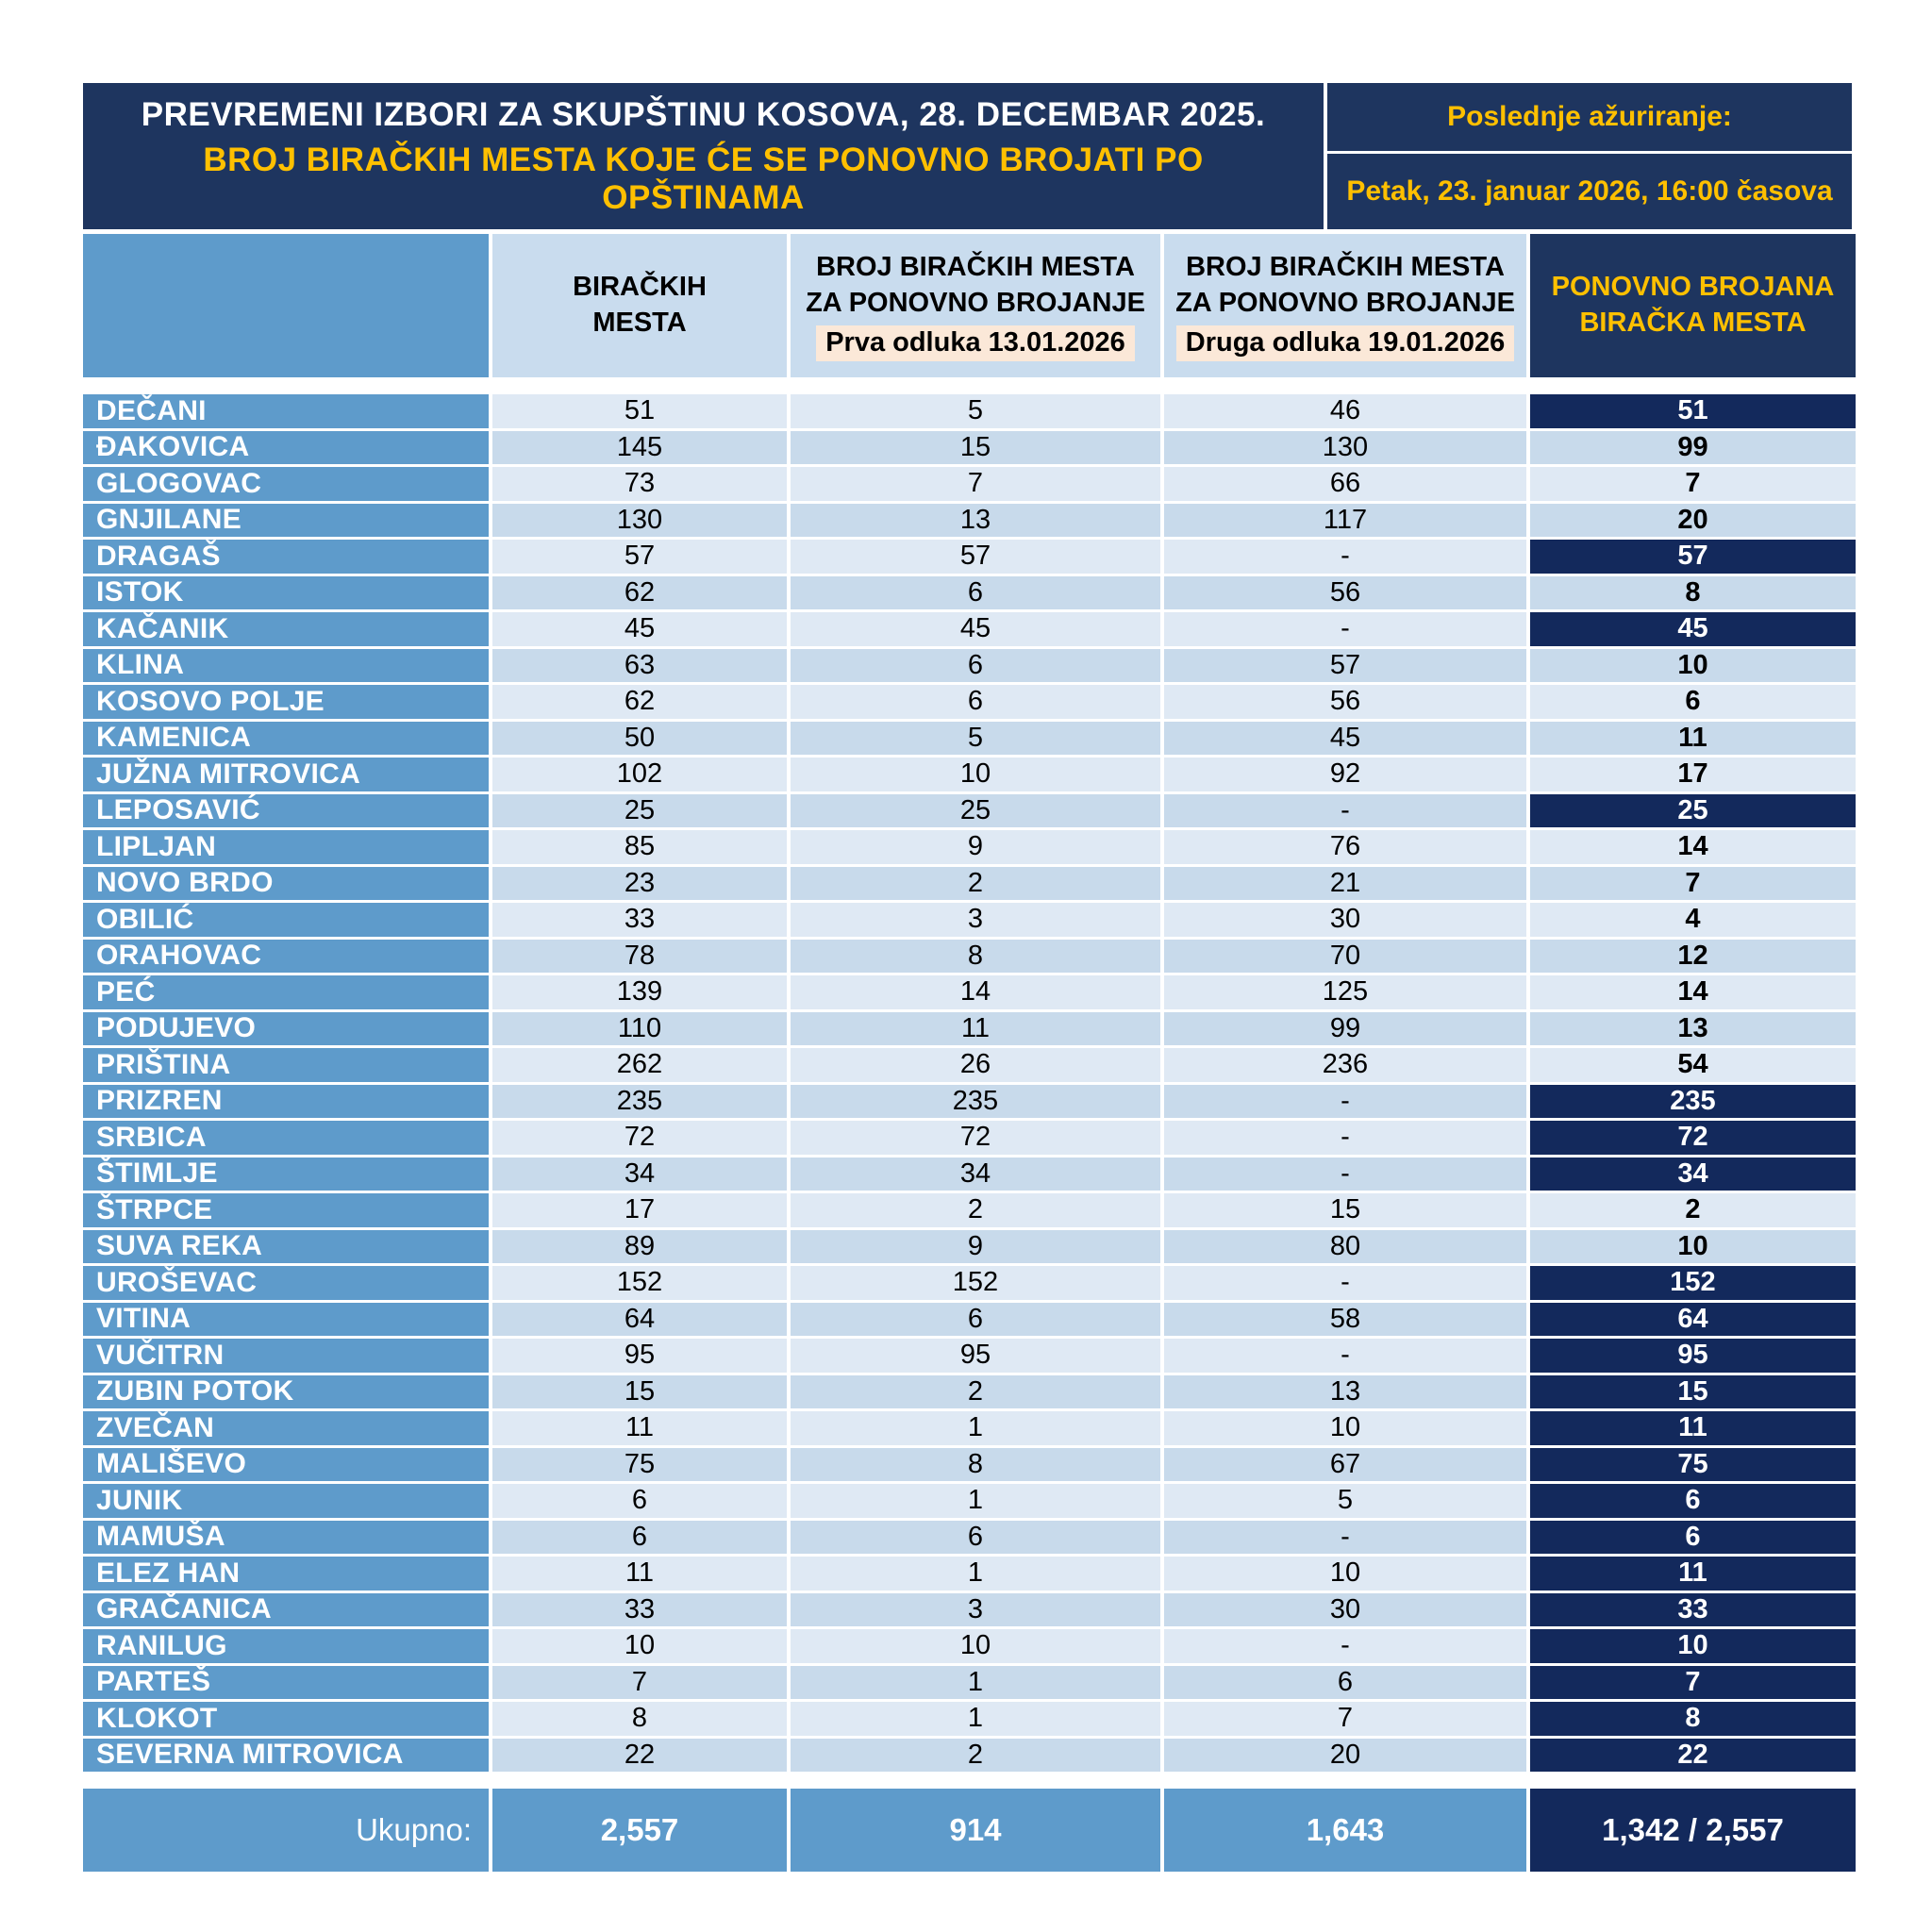 This screenshot has width=1932, height=1932. What do you see at coordinates (639, 1065) in the screenshot?
I see `total-places-value: 262` at bounding box center [639, 1065].